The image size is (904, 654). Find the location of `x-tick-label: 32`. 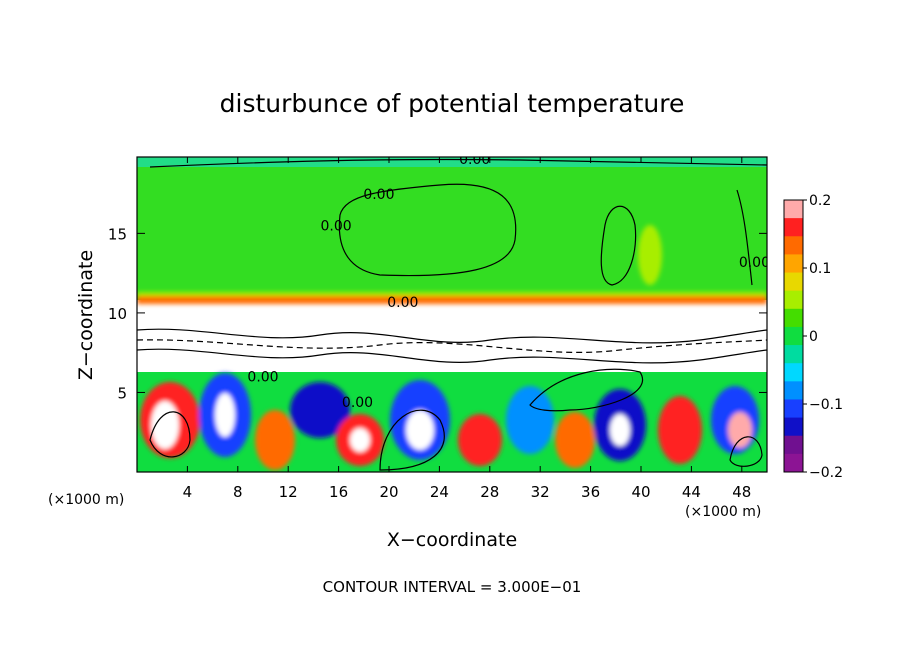

x-tick-label: 32 is located at coordinates (540, 492).